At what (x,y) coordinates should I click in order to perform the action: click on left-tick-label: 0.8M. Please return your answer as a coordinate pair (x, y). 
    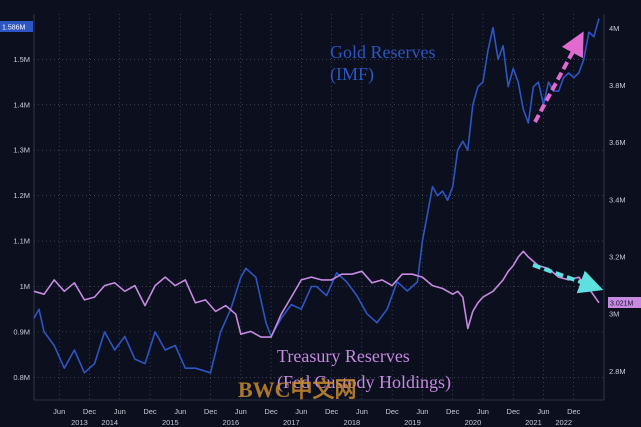
    Looking at the image, I should click on (21, 377).